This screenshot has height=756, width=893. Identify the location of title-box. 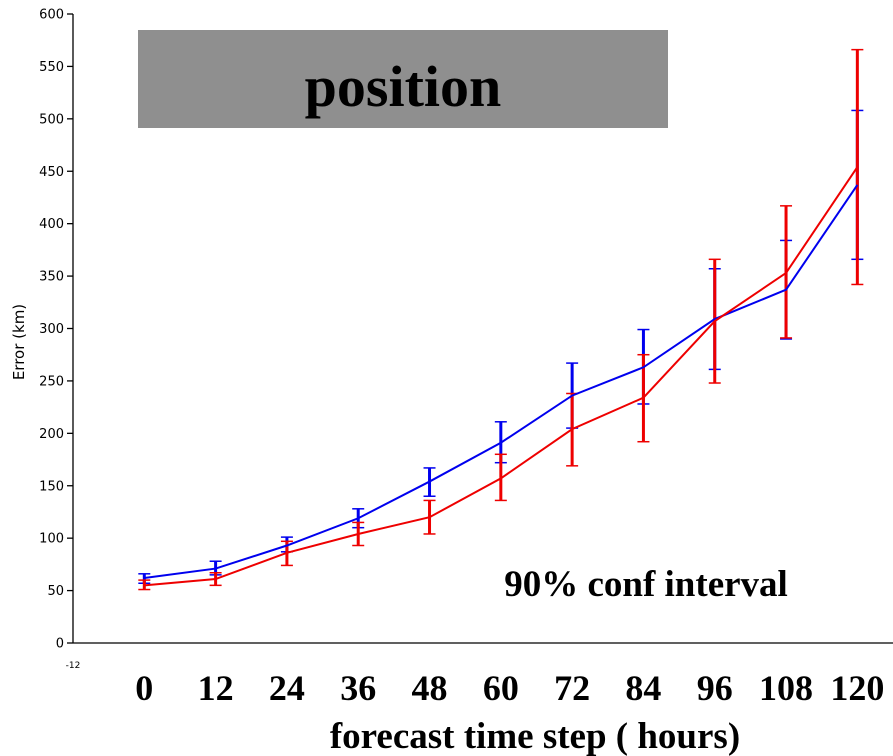
(403, 79).